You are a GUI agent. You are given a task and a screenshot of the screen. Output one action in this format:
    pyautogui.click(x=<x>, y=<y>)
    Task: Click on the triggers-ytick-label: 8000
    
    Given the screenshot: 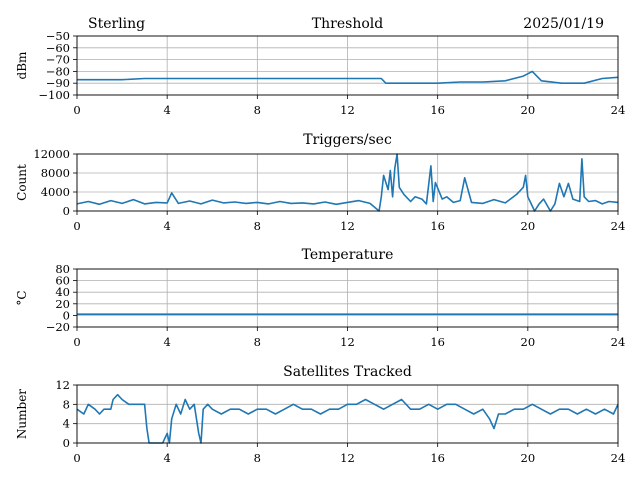 What is the action you would take?
    pyautogui.click(x=55, y=173)
    